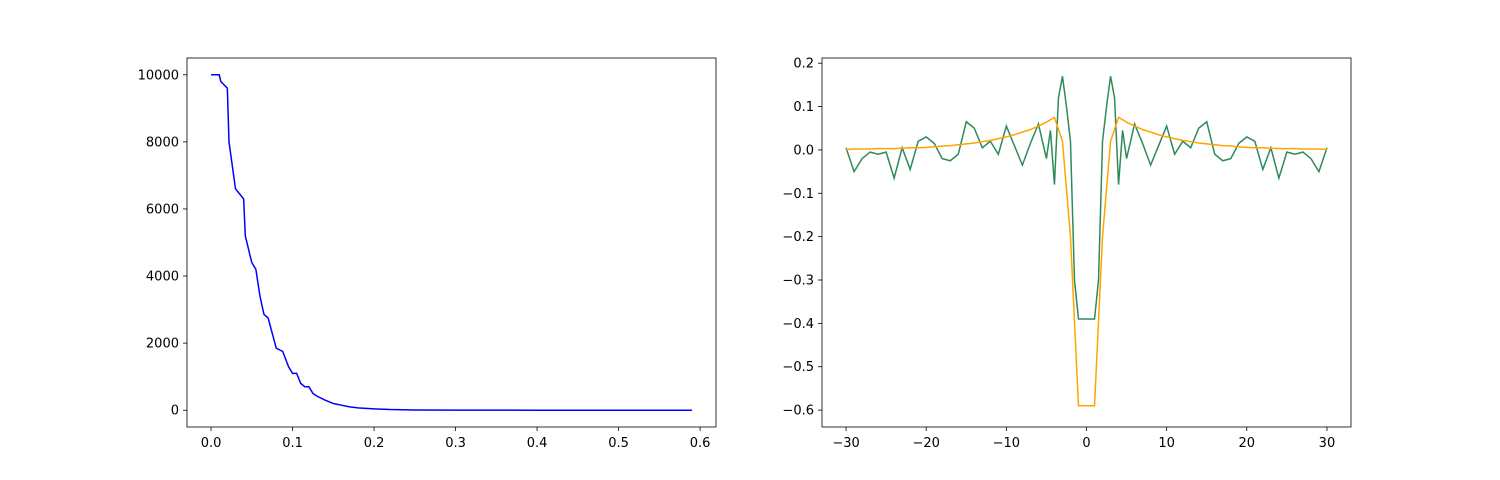 The height and width of the screenshot is (480, 1500). What do you see at coordinates (1166, 443) in the screenshot?
I see `x-tick-label: 10` at bounding box center [1166, 443].